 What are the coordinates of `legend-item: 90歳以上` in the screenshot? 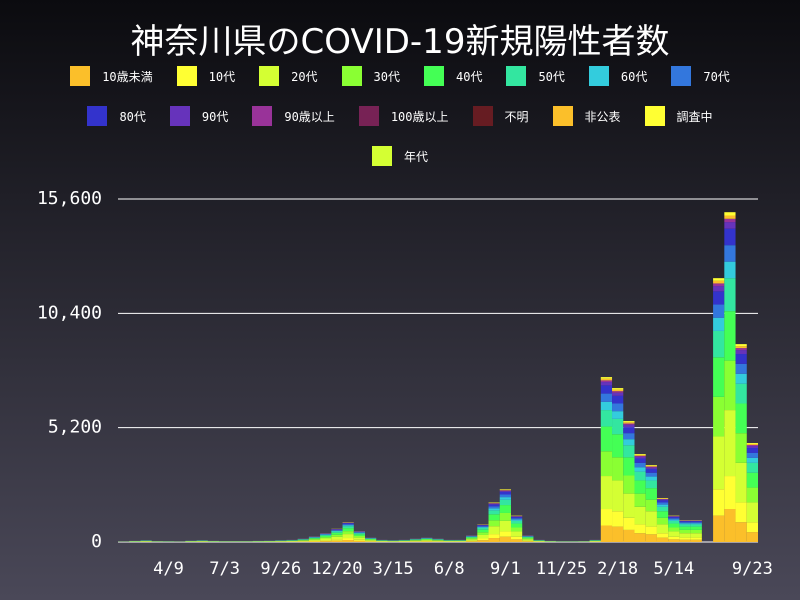 It's located at (293, 116).